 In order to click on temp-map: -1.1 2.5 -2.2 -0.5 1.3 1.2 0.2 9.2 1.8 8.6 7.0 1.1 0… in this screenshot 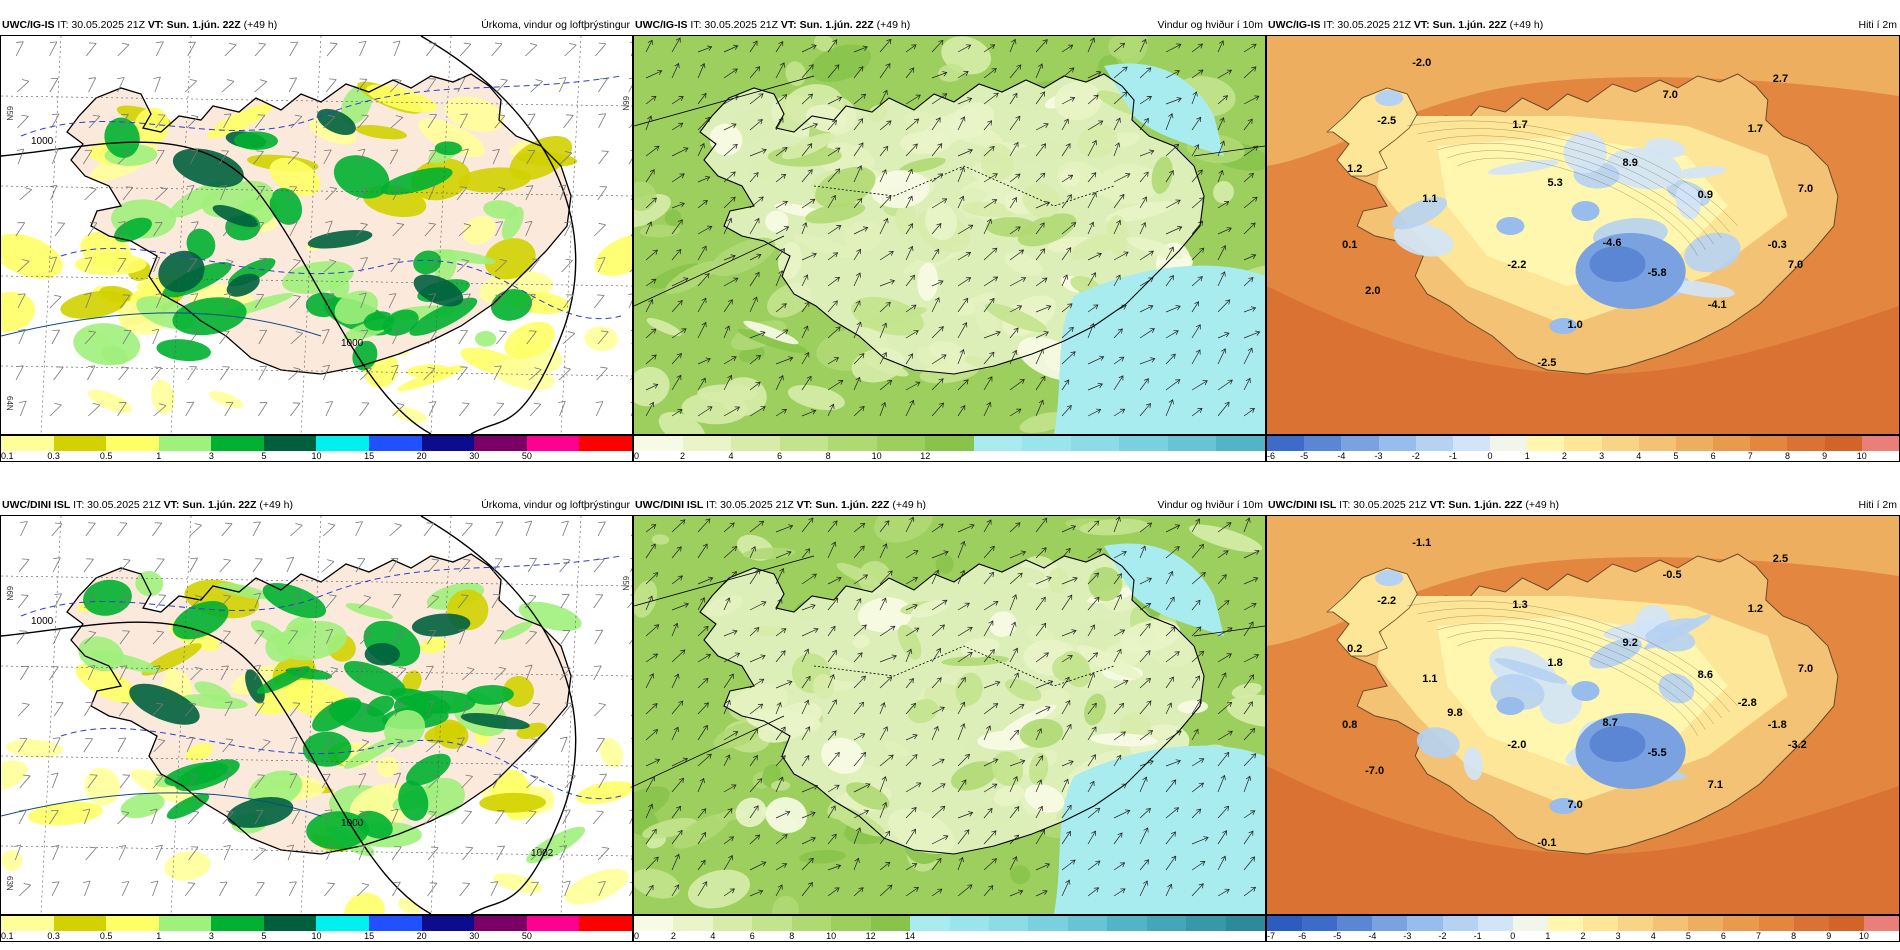, I will do `click(1583, 715)`.